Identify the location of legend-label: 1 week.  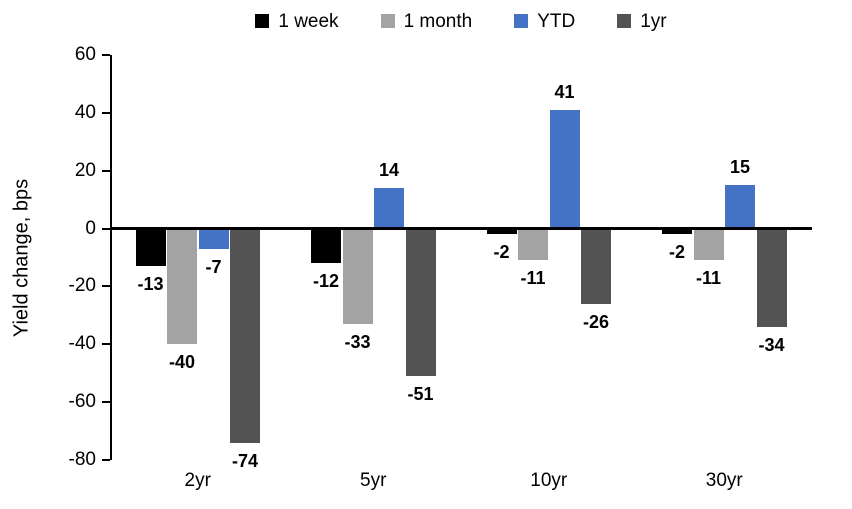
(308, 21).